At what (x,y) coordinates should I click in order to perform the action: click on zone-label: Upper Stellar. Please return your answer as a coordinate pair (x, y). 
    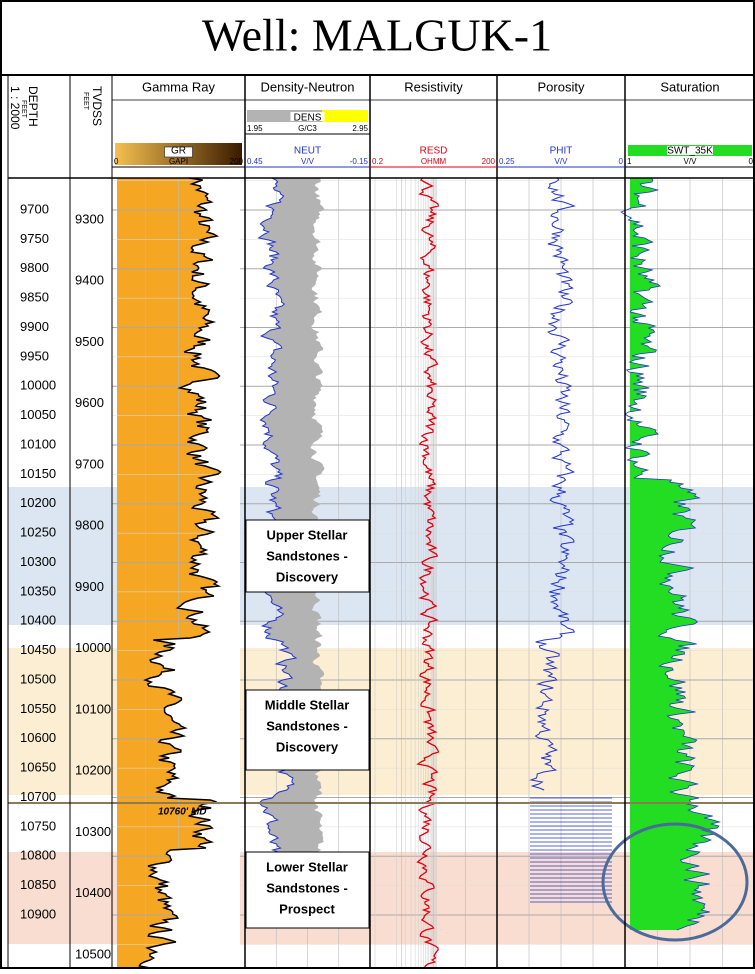
    Looking at the image, I should click on (307, 534).